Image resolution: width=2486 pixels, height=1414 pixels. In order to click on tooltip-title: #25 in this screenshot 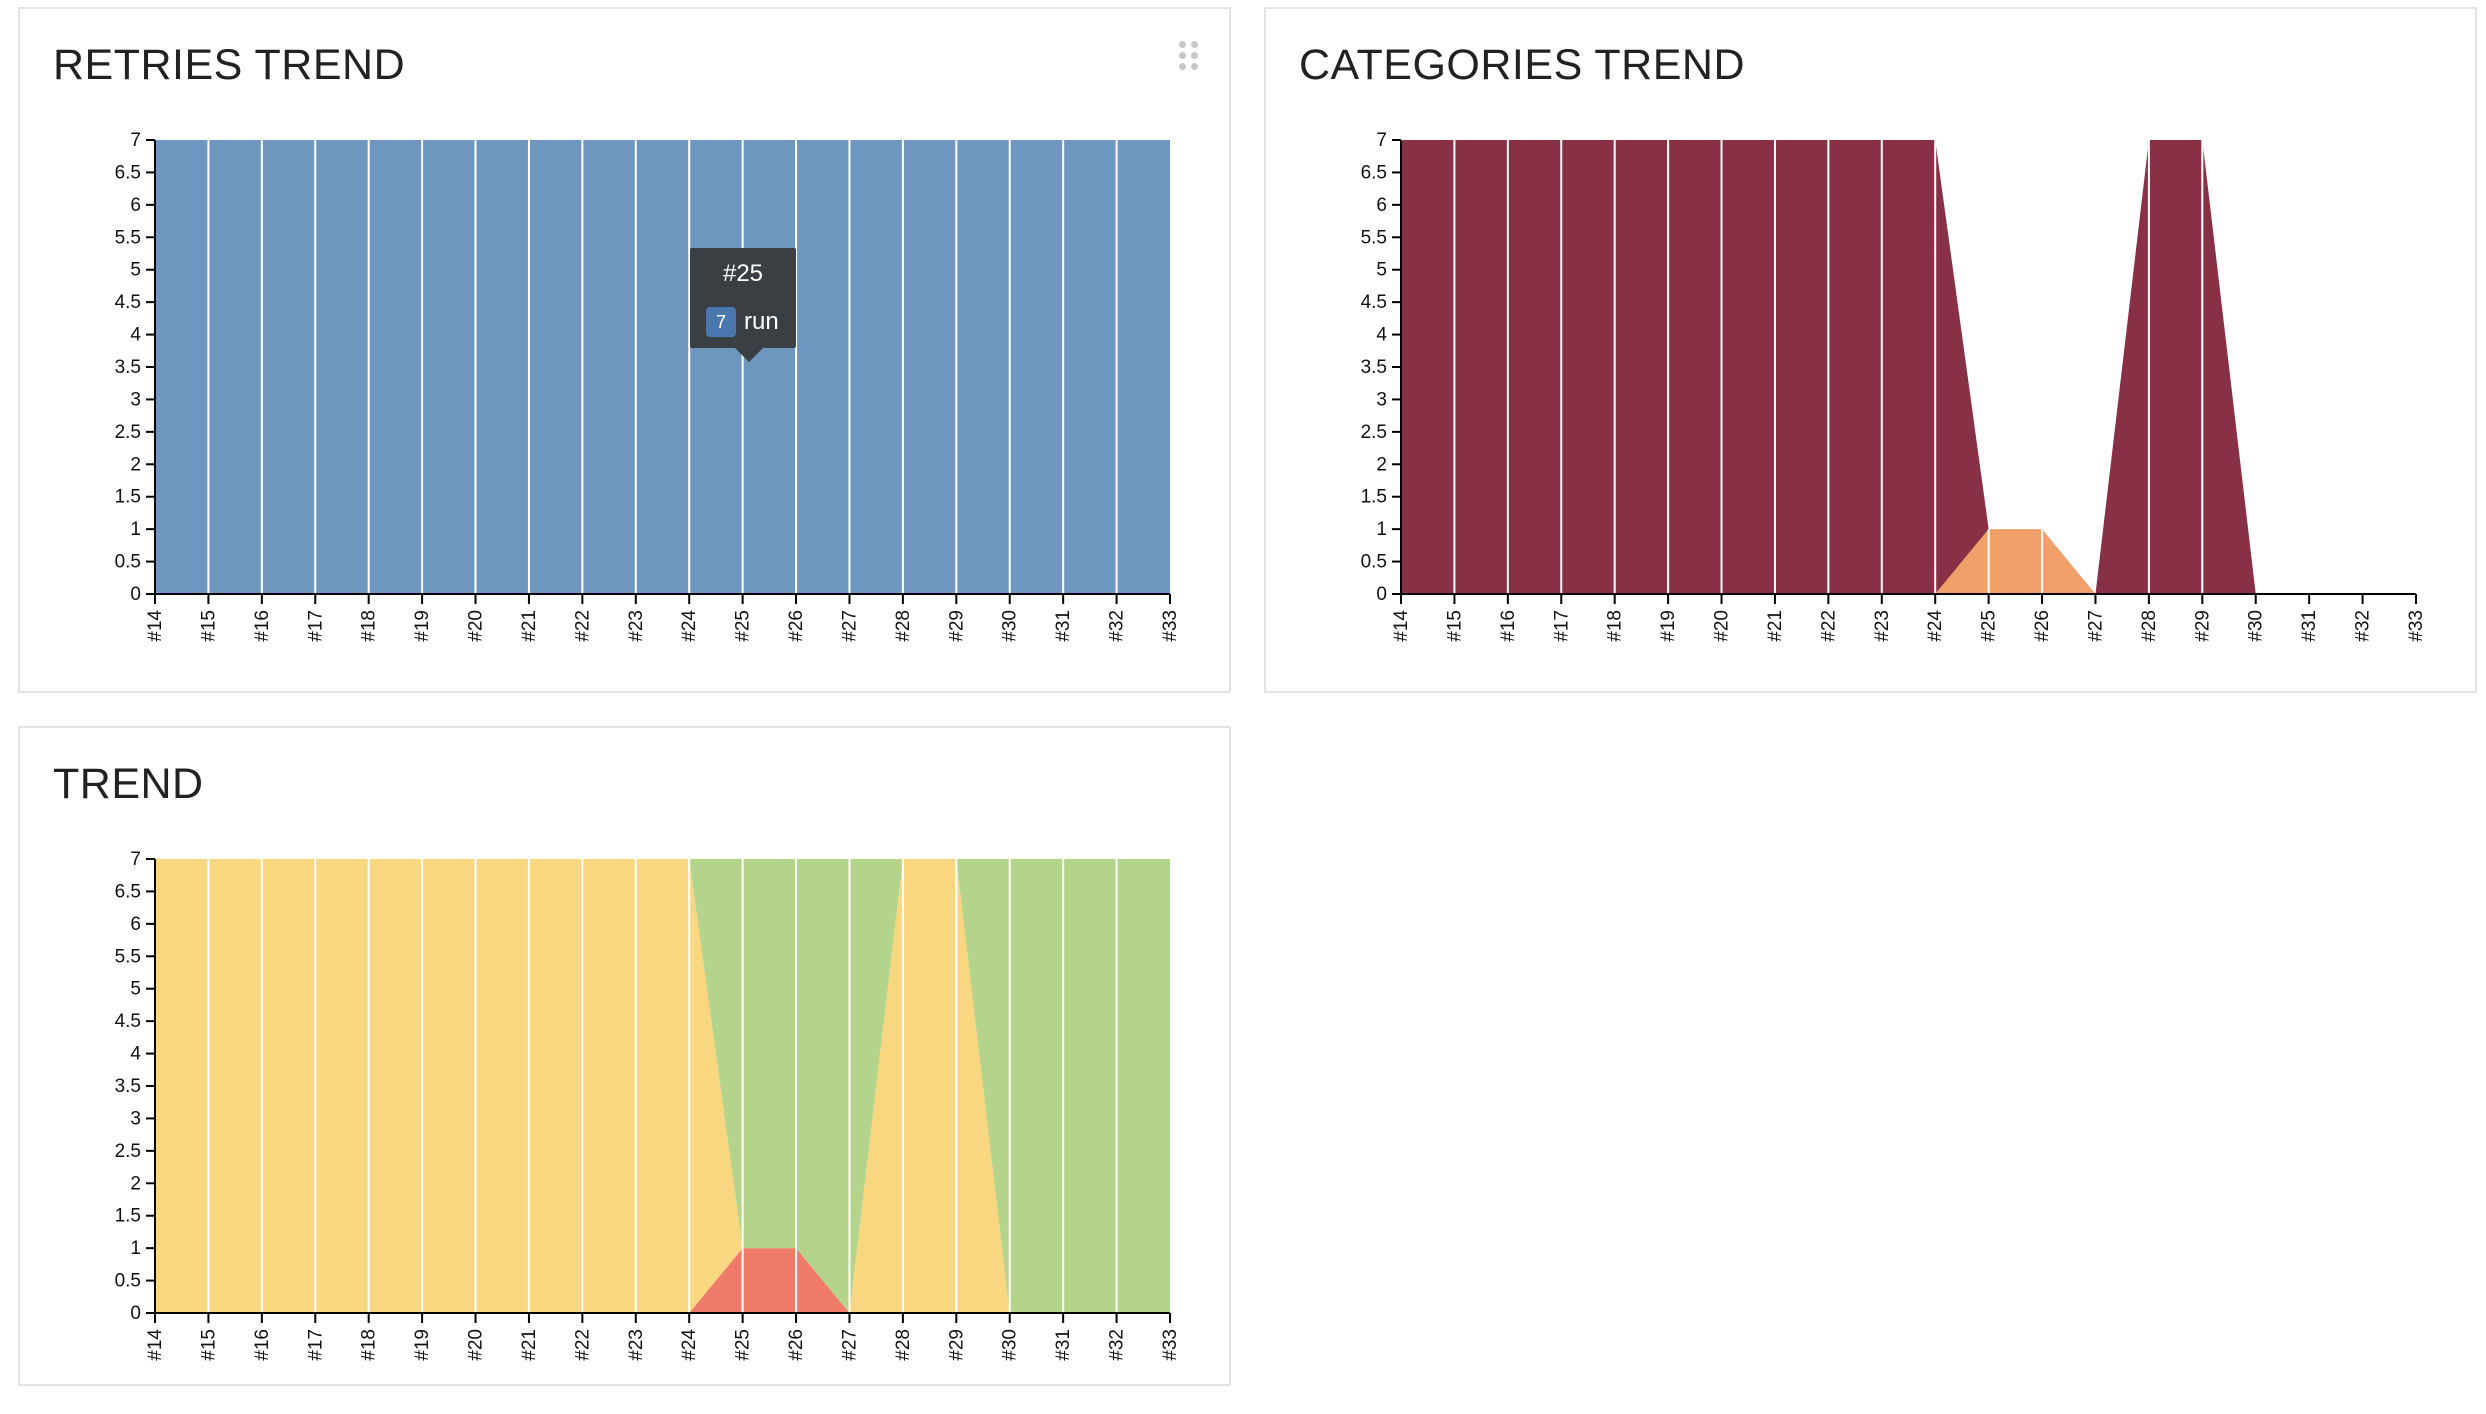, I will do `click(743, 273)`.